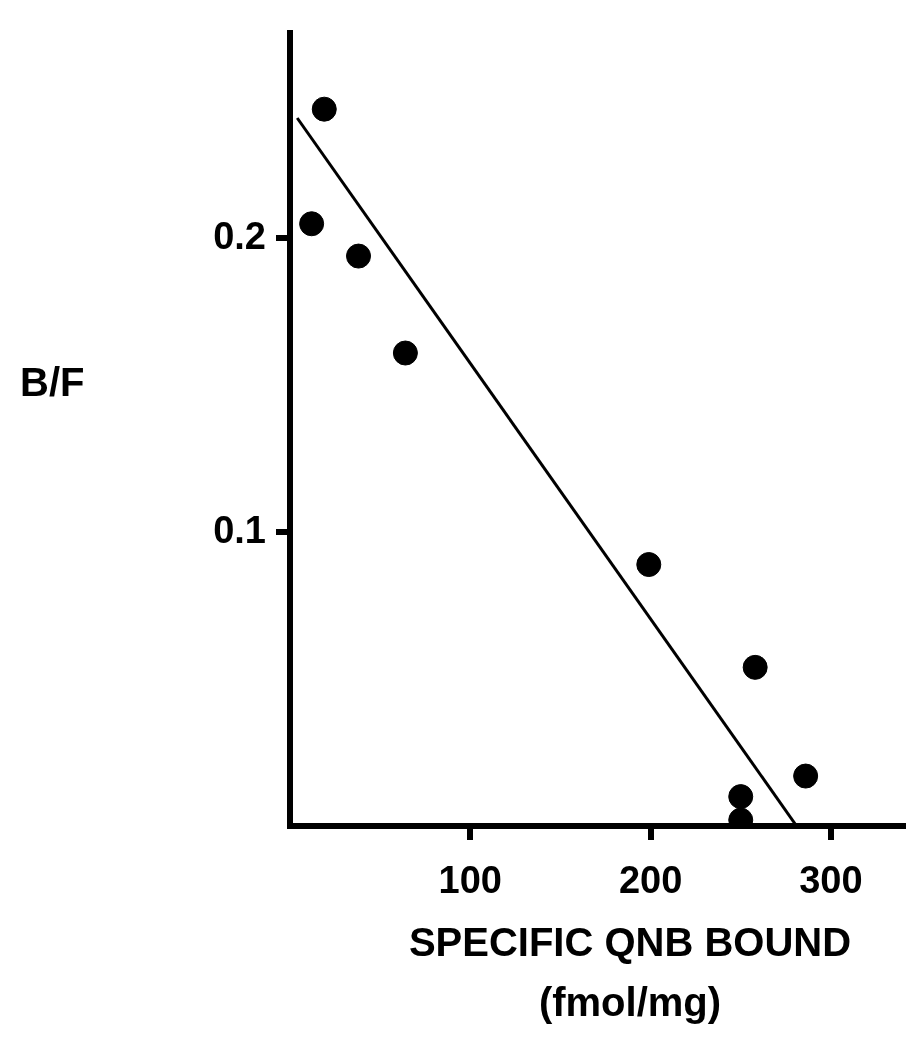 The height and width of the screenshot is (1053, 916). I want to click on x-tick-label: 200, so click(650, 880).